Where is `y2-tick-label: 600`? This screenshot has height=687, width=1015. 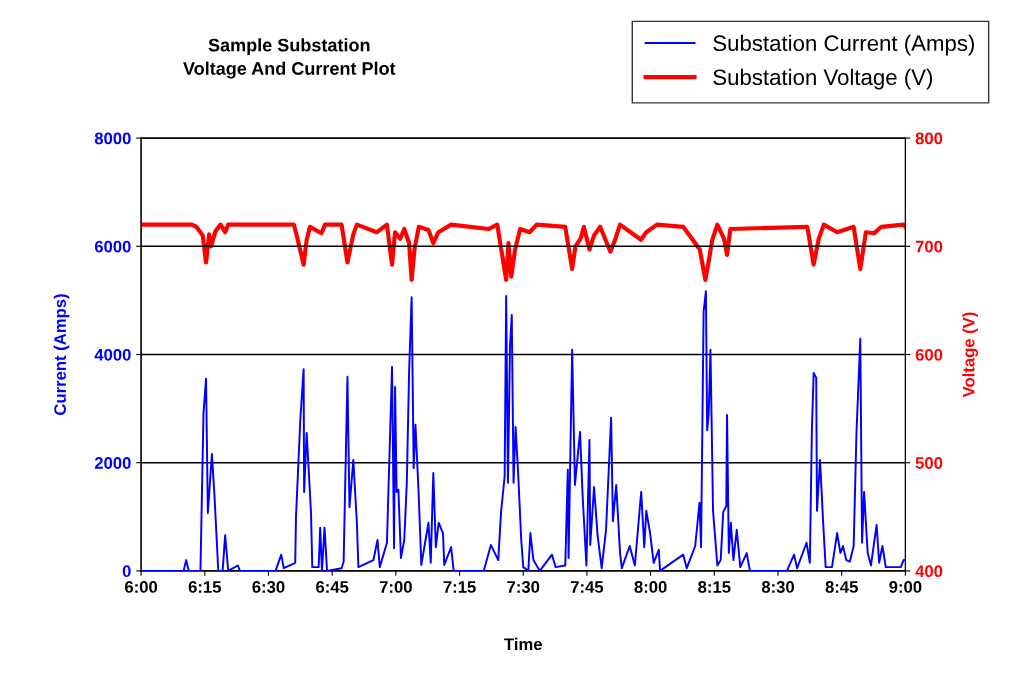
y2-tick-label: 600 is located at coordinates (929, 354).